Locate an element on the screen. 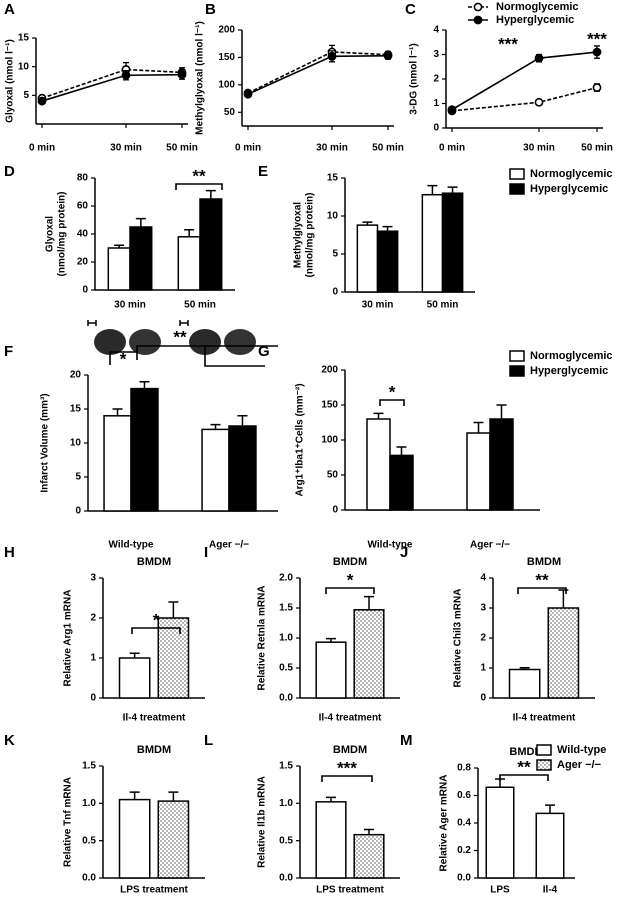 The height and width of the screenshot is (905, 620). panel-letter: I is located at coordinates (206, 552).